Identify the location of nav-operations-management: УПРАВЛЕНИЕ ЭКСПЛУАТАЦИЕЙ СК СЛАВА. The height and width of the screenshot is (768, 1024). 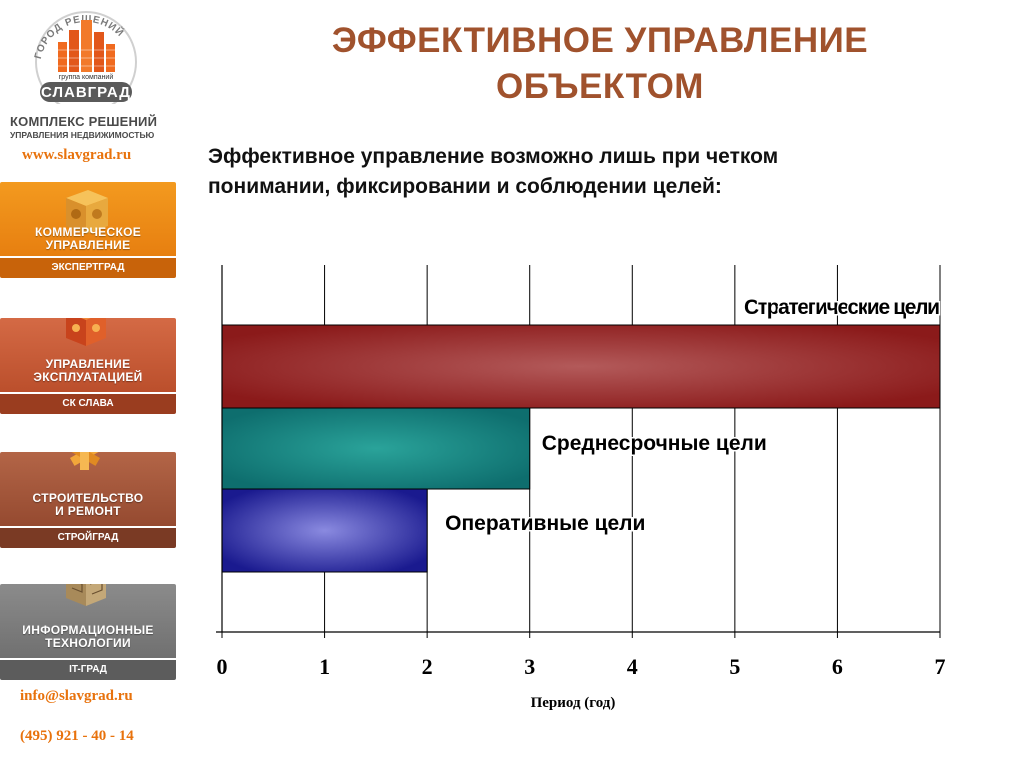
(88, 366).